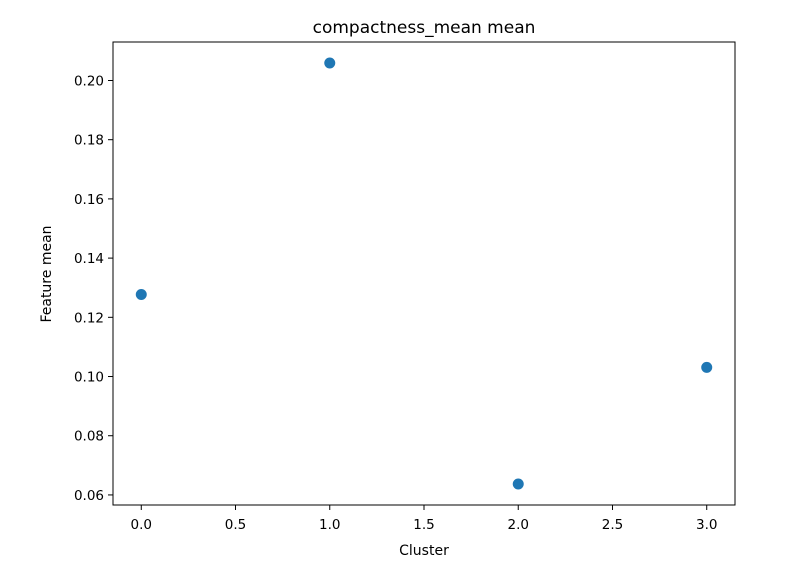 This screenshot has height=575, width=810. I want to click on x-tick-label: 2.0, so click(518, 525).